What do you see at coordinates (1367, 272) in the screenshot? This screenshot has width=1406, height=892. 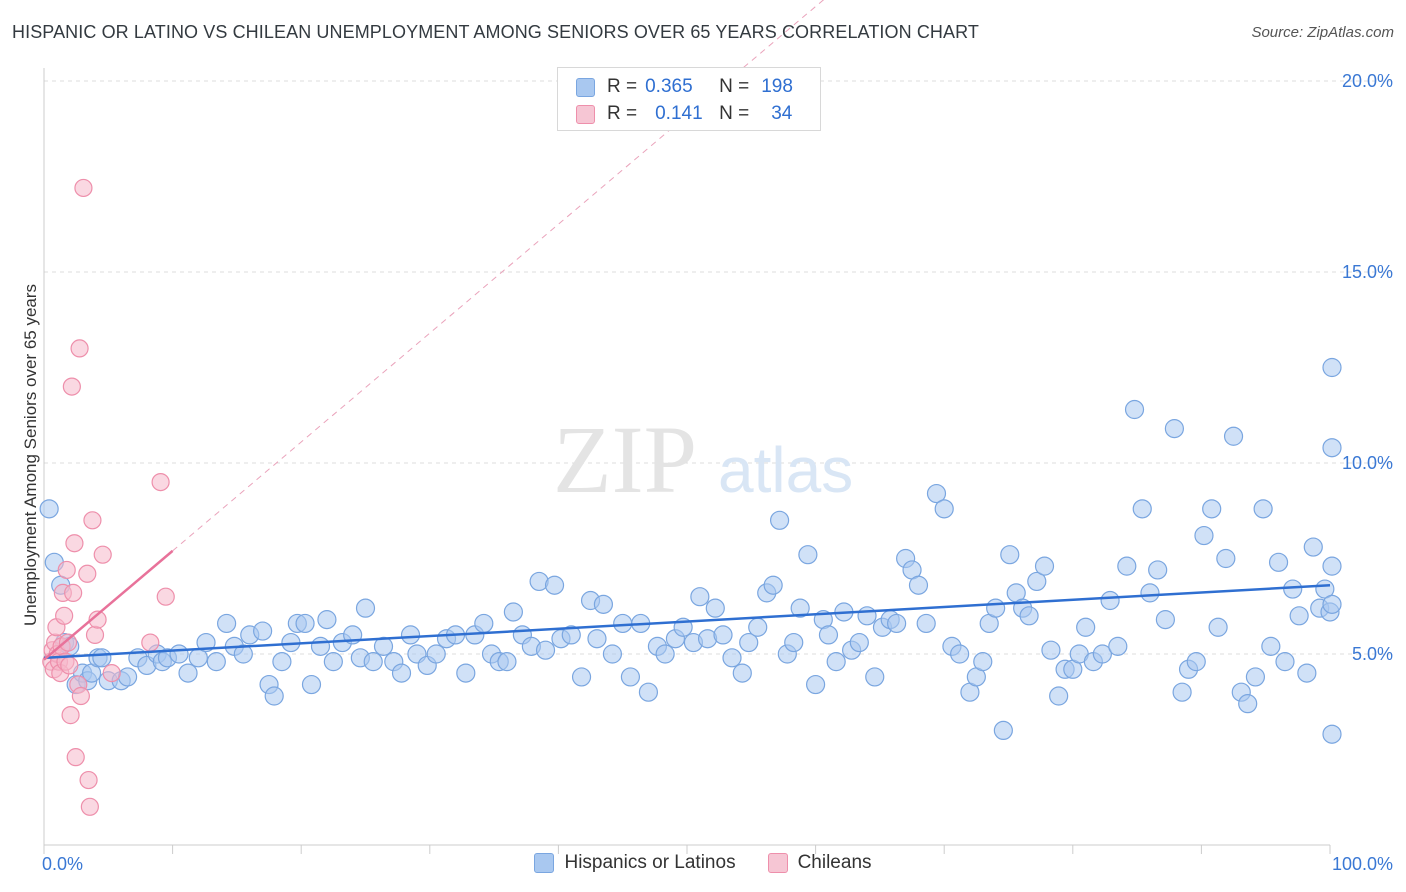 I see `y-tick-label: 15.0%` at bounding box center [1367, 272].